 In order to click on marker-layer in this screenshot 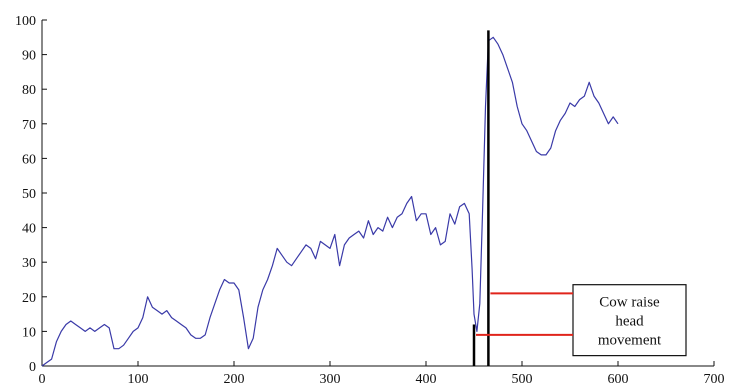, I will do `click(481, 198)`.